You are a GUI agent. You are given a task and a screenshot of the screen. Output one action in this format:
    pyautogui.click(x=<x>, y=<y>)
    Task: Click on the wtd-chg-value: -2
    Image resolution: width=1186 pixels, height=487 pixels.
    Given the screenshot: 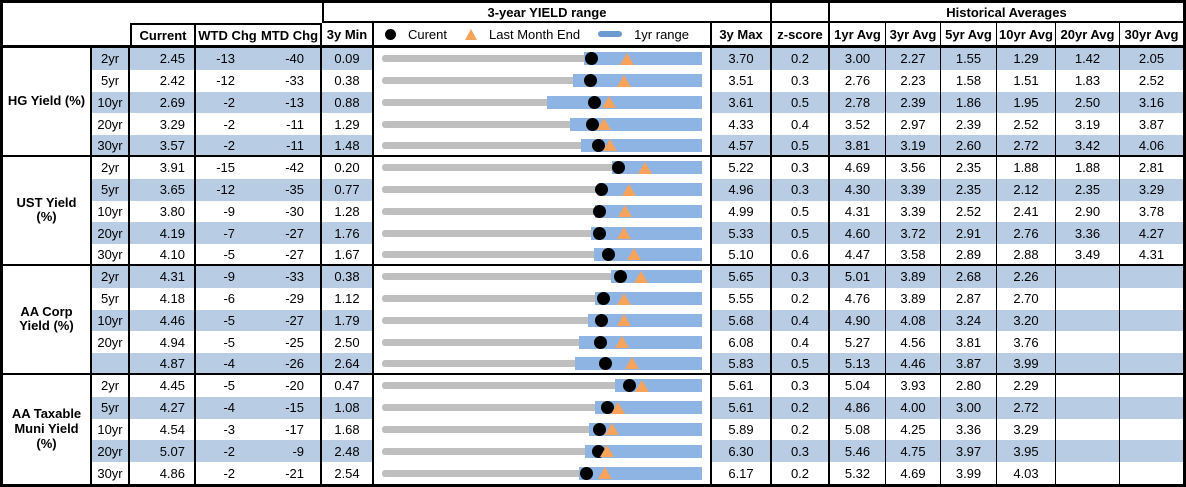 What is the action you would take?
    pyautogui.click(x=227, y=102)
    